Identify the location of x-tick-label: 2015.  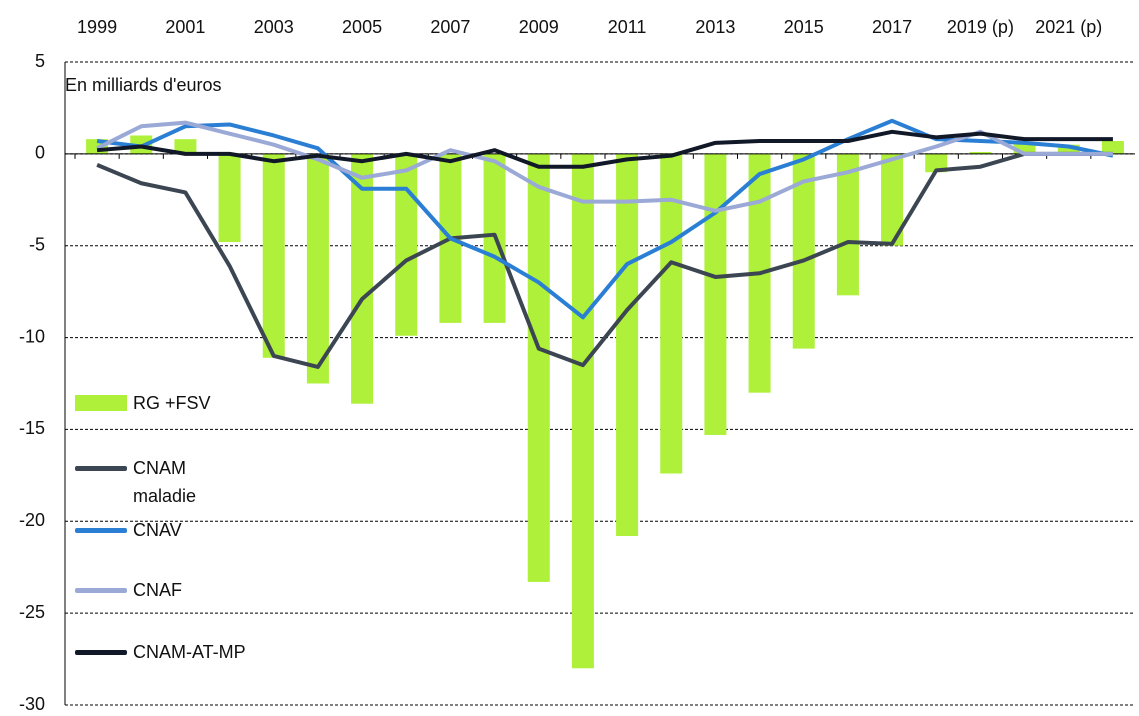
(804, 27).